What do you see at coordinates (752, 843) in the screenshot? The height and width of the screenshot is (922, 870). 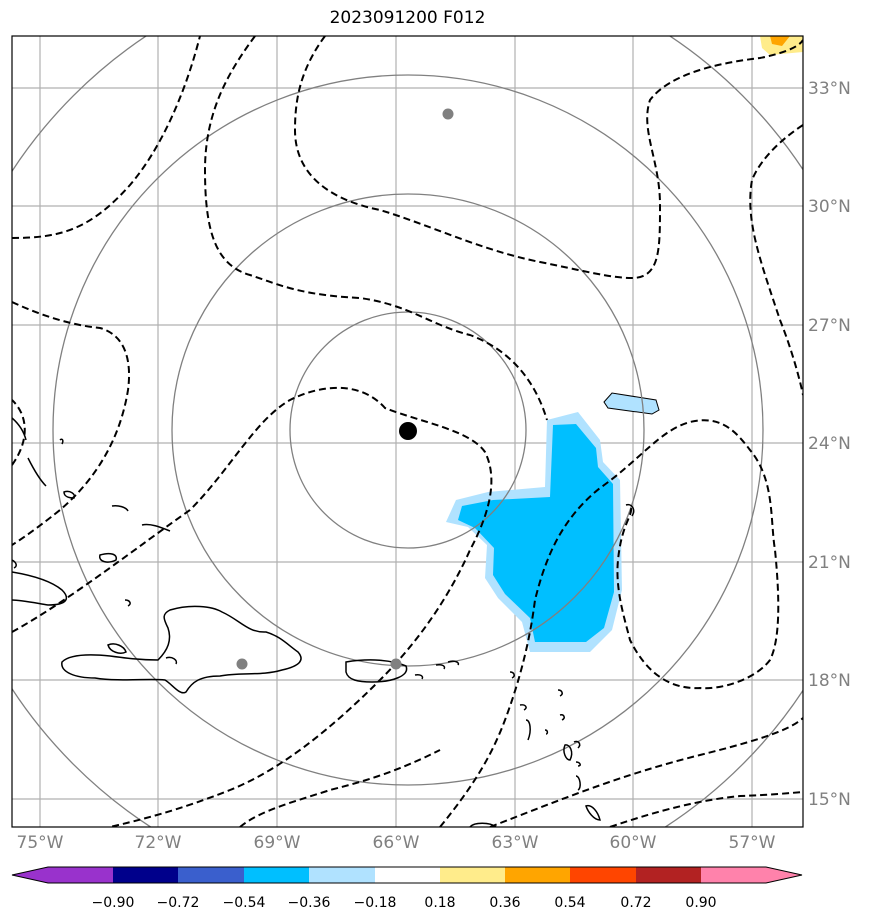 I see `lon-tick-label: 57°W` at bounding box center [752, 843].